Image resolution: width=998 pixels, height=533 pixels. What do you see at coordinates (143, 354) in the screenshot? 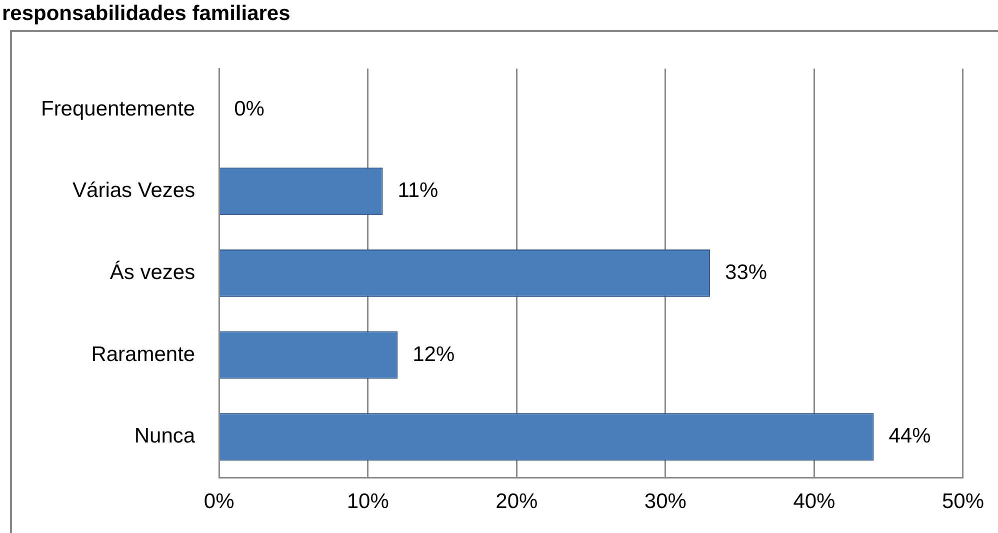
I see `y-tick-label: Raramente` at bounding box center [143, 354].